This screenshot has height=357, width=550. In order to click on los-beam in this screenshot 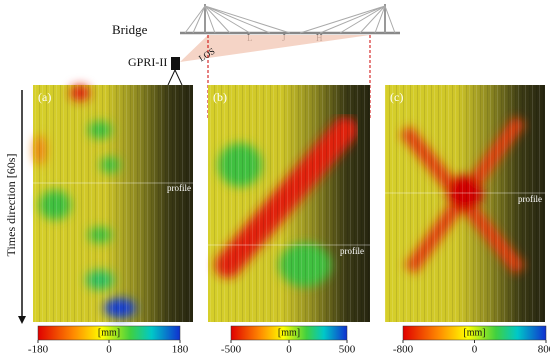, I will do `click(275, 48)`.